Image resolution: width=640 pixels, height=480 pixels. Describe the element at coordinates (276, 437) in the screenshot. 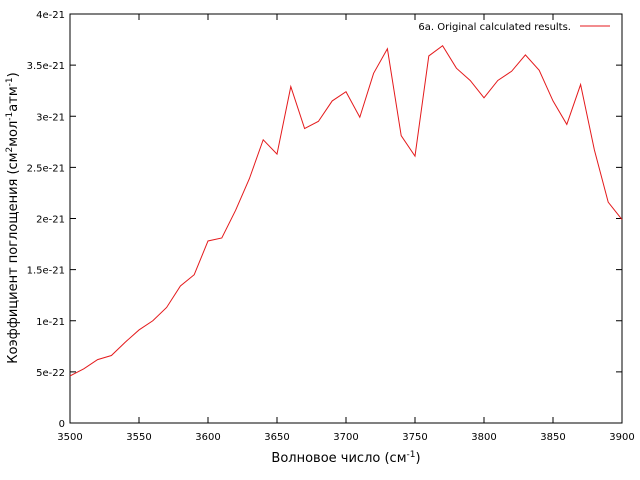

I see `x-tick-label: 3650` at that location.